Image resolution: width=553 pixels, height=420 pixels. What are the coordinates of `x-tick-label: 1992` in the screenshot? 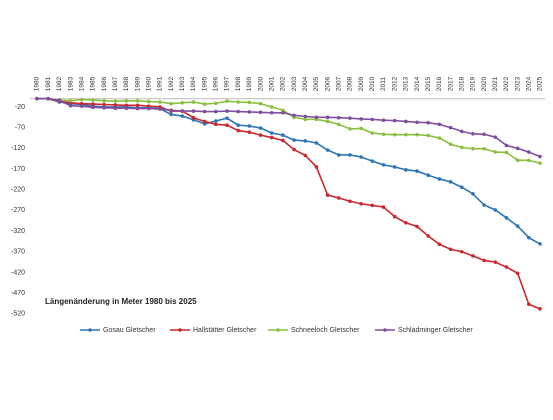 It's located at (171, 83).